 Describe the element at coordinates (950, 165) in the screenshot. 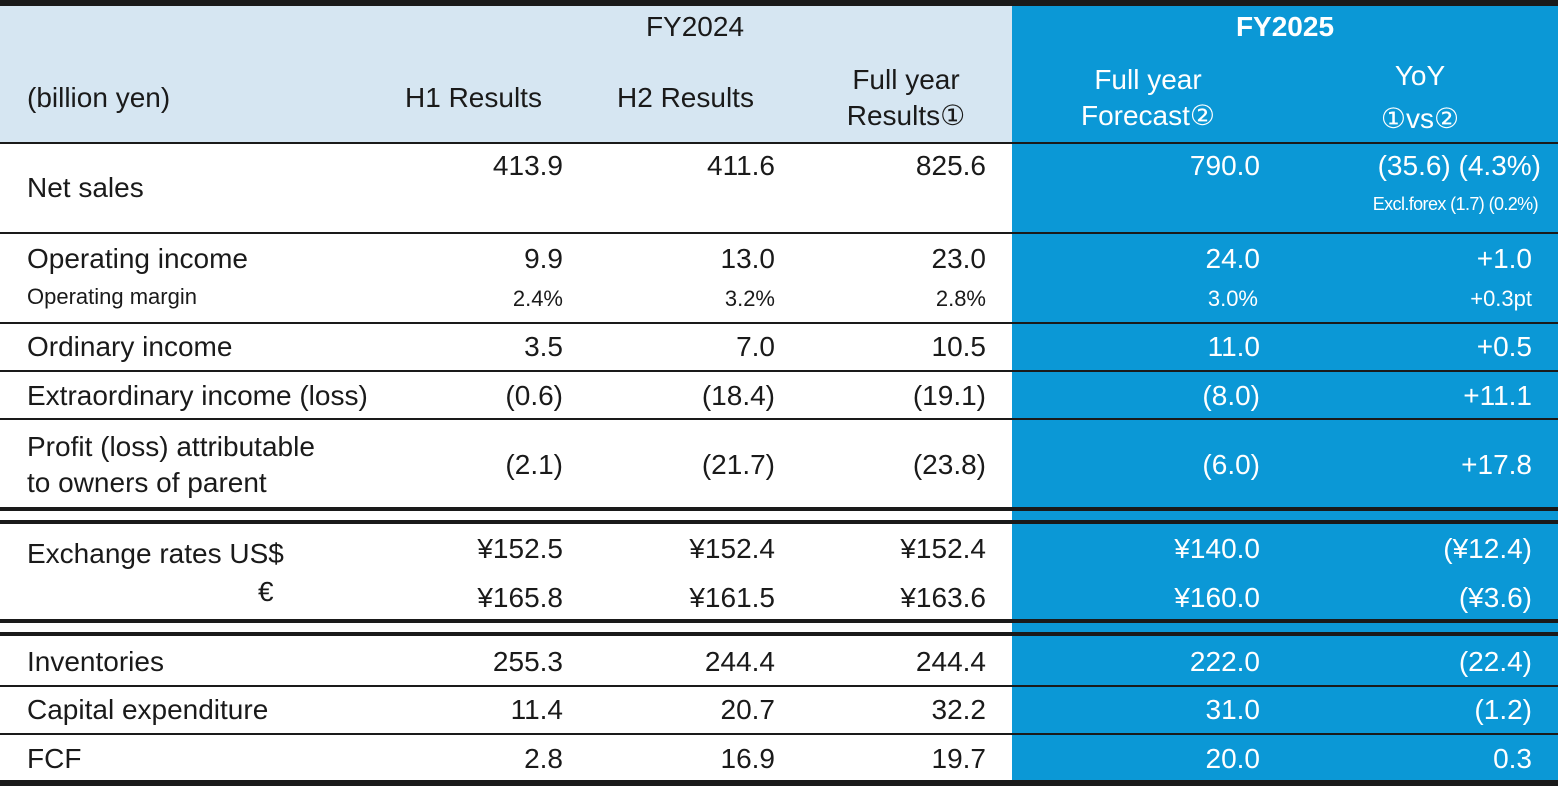

I see `cell-net-sales-full: 825.6` at that location.